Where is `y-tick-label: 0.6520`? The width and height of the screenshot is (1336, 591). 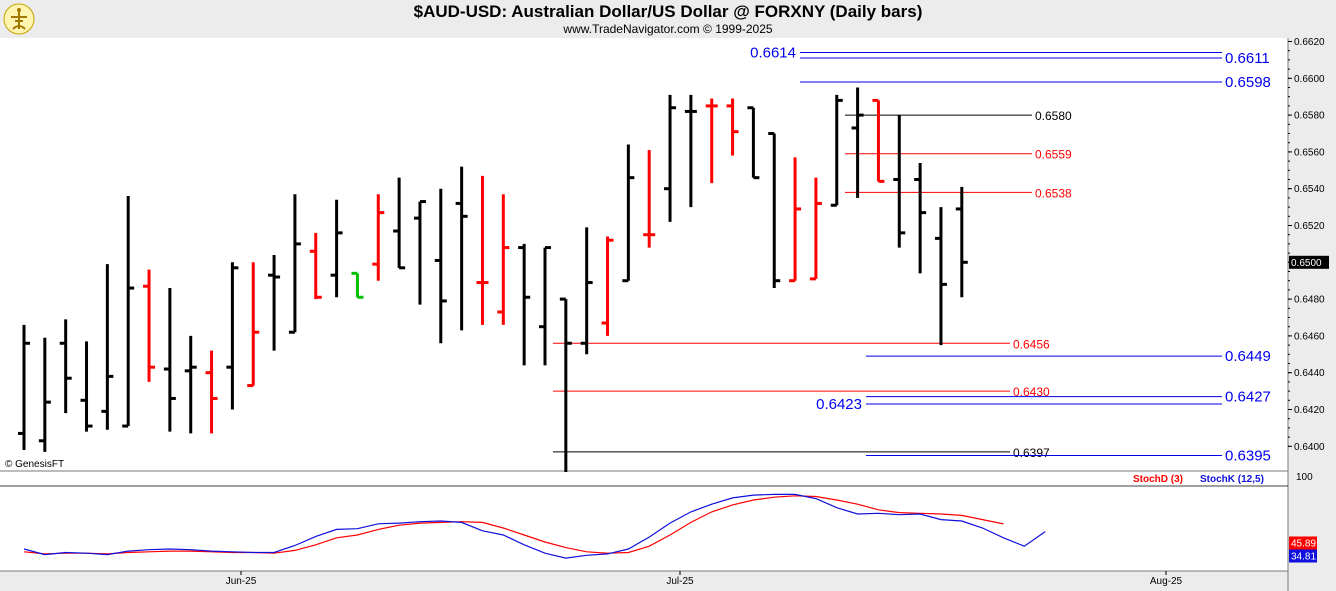 y-tick-label: 0.6520 is located at coordinates (1309, 226).